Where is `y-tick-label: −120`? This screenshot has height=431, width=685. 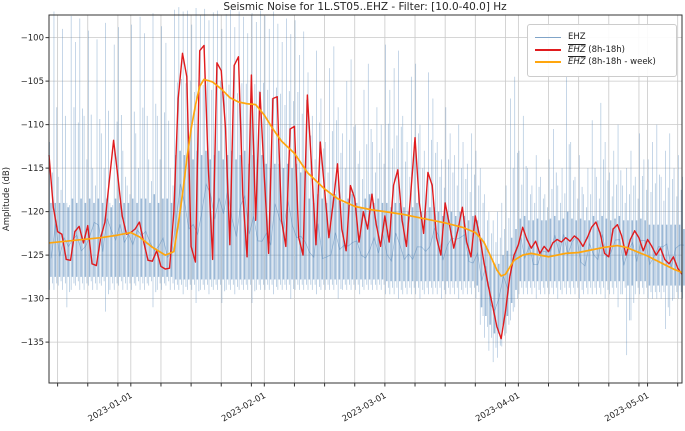 y-tick-label: −120 is located at coordinates (32, 213).